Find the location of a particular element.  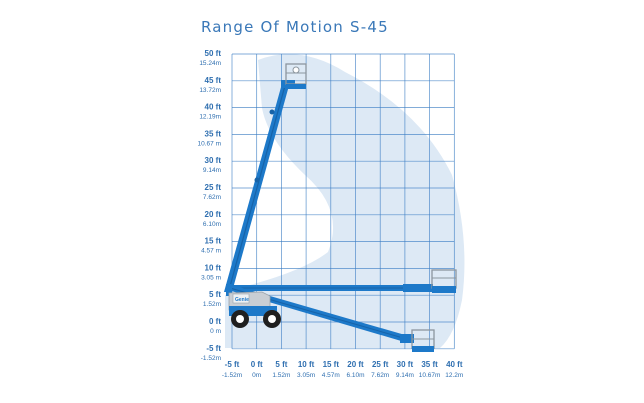

y-tick-label-m: -1.52m is located at coordinates (211, 358).